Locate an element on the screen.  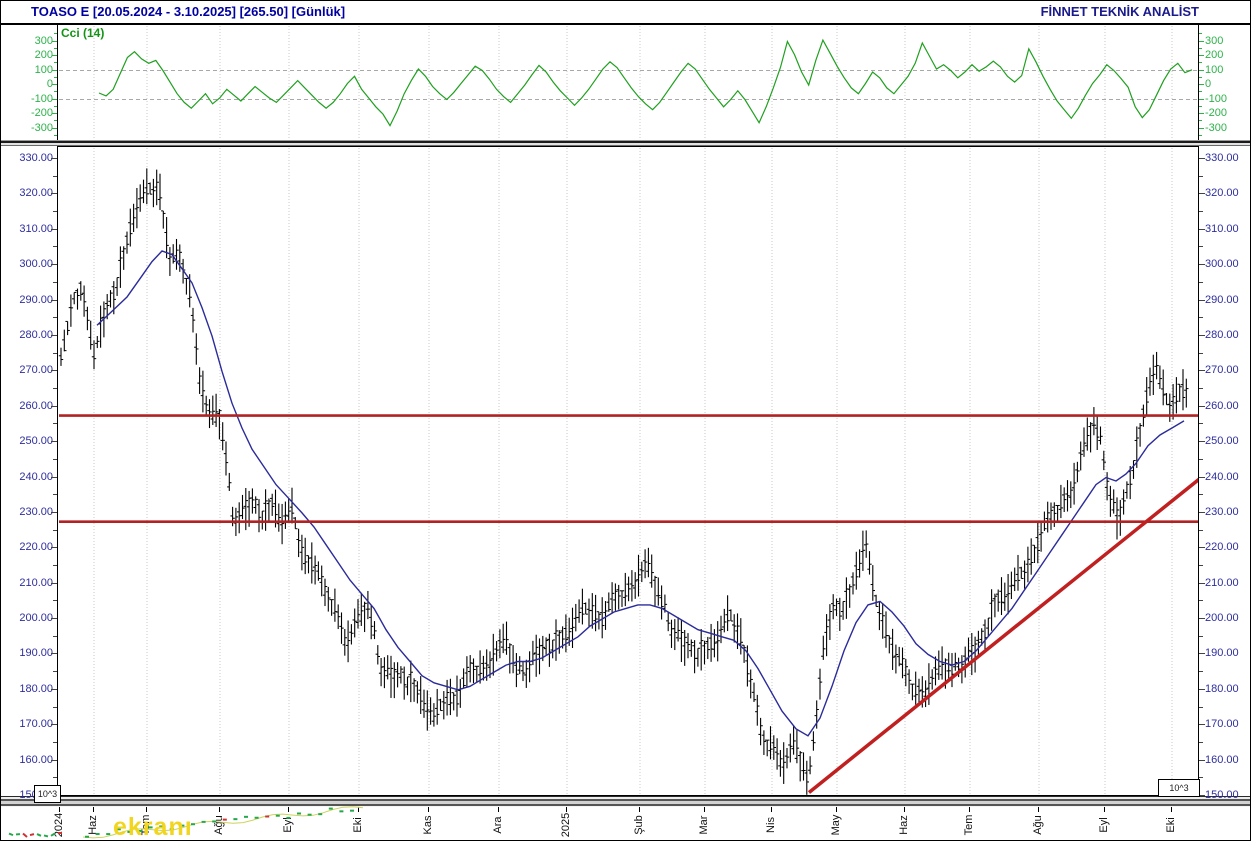
price-axis-label-right: 190.00 is located at coordinates (1222, 653).